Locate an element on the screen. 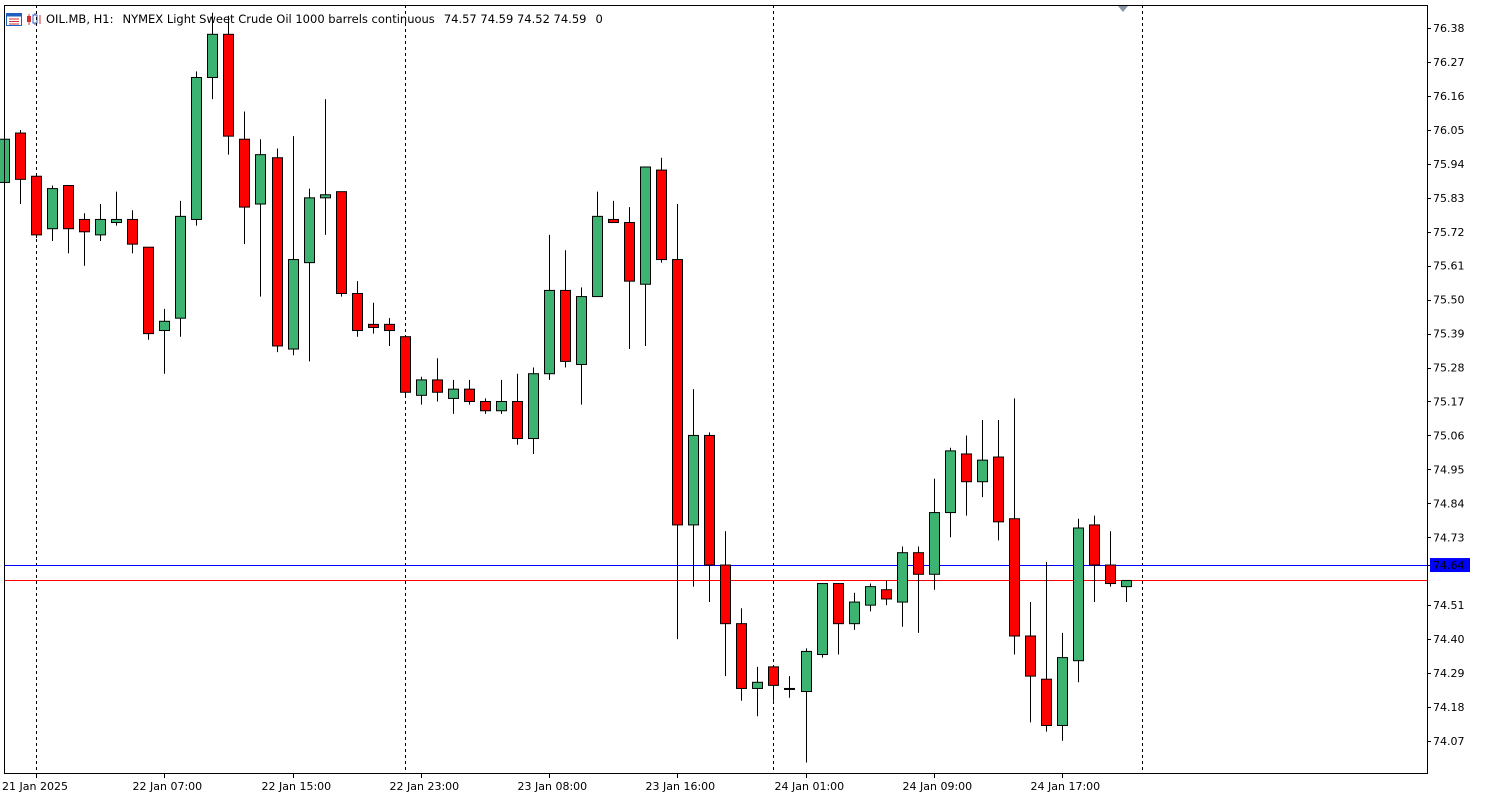 The height and width of the screenshot is (799, 1485). x-tick-label: 24 Jan 01:00 is located at coordinates (810, 786).